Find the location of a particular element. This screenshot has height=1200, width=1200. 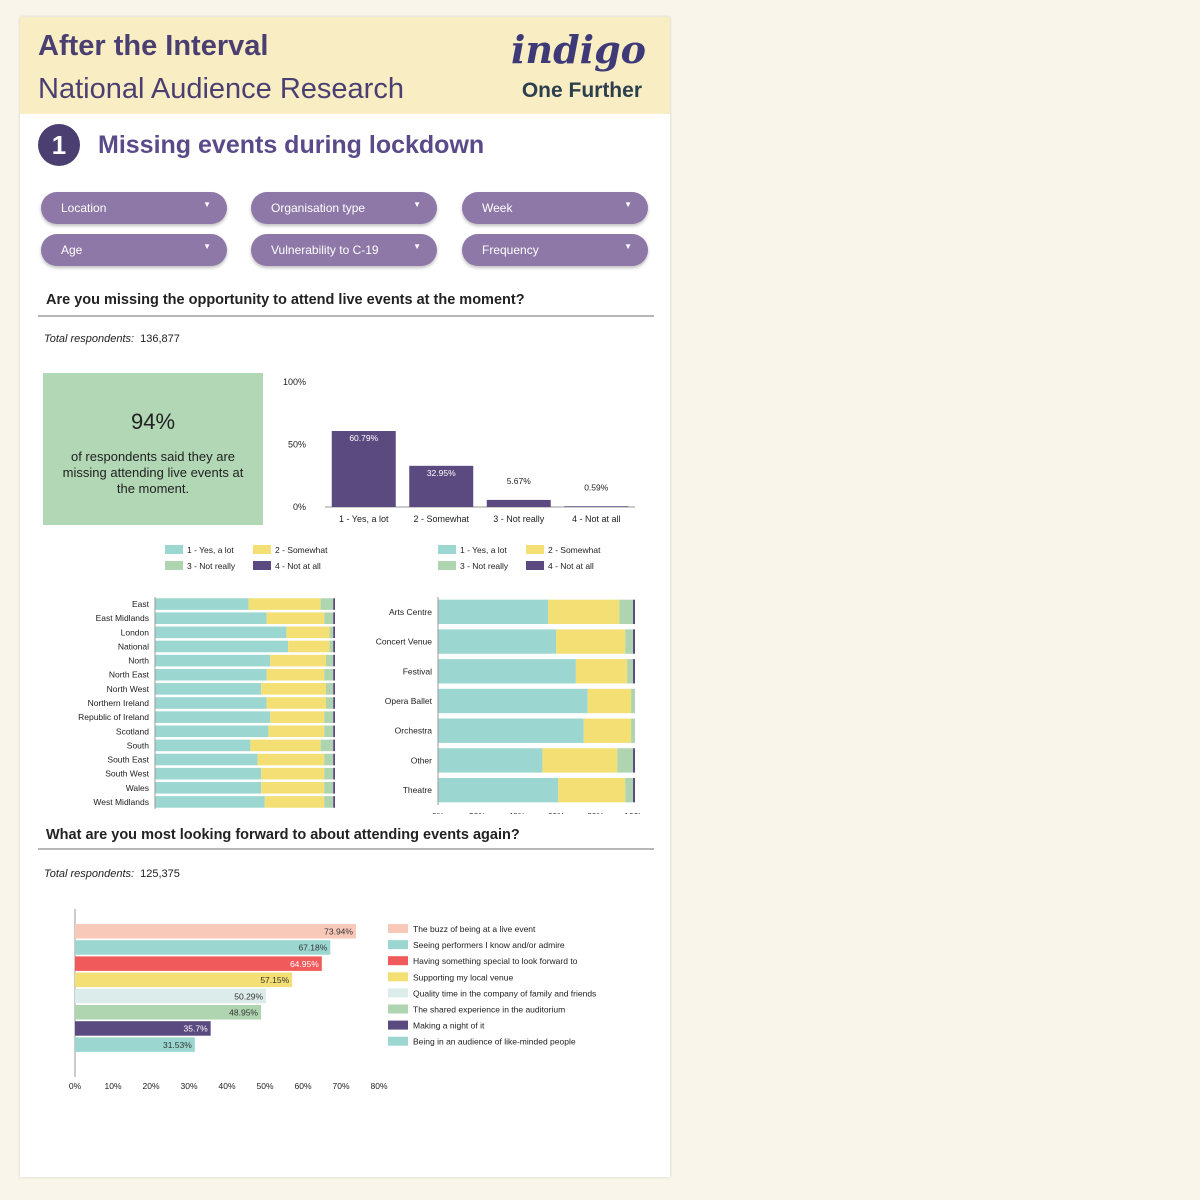

divider is located at coordinates (346, 316).